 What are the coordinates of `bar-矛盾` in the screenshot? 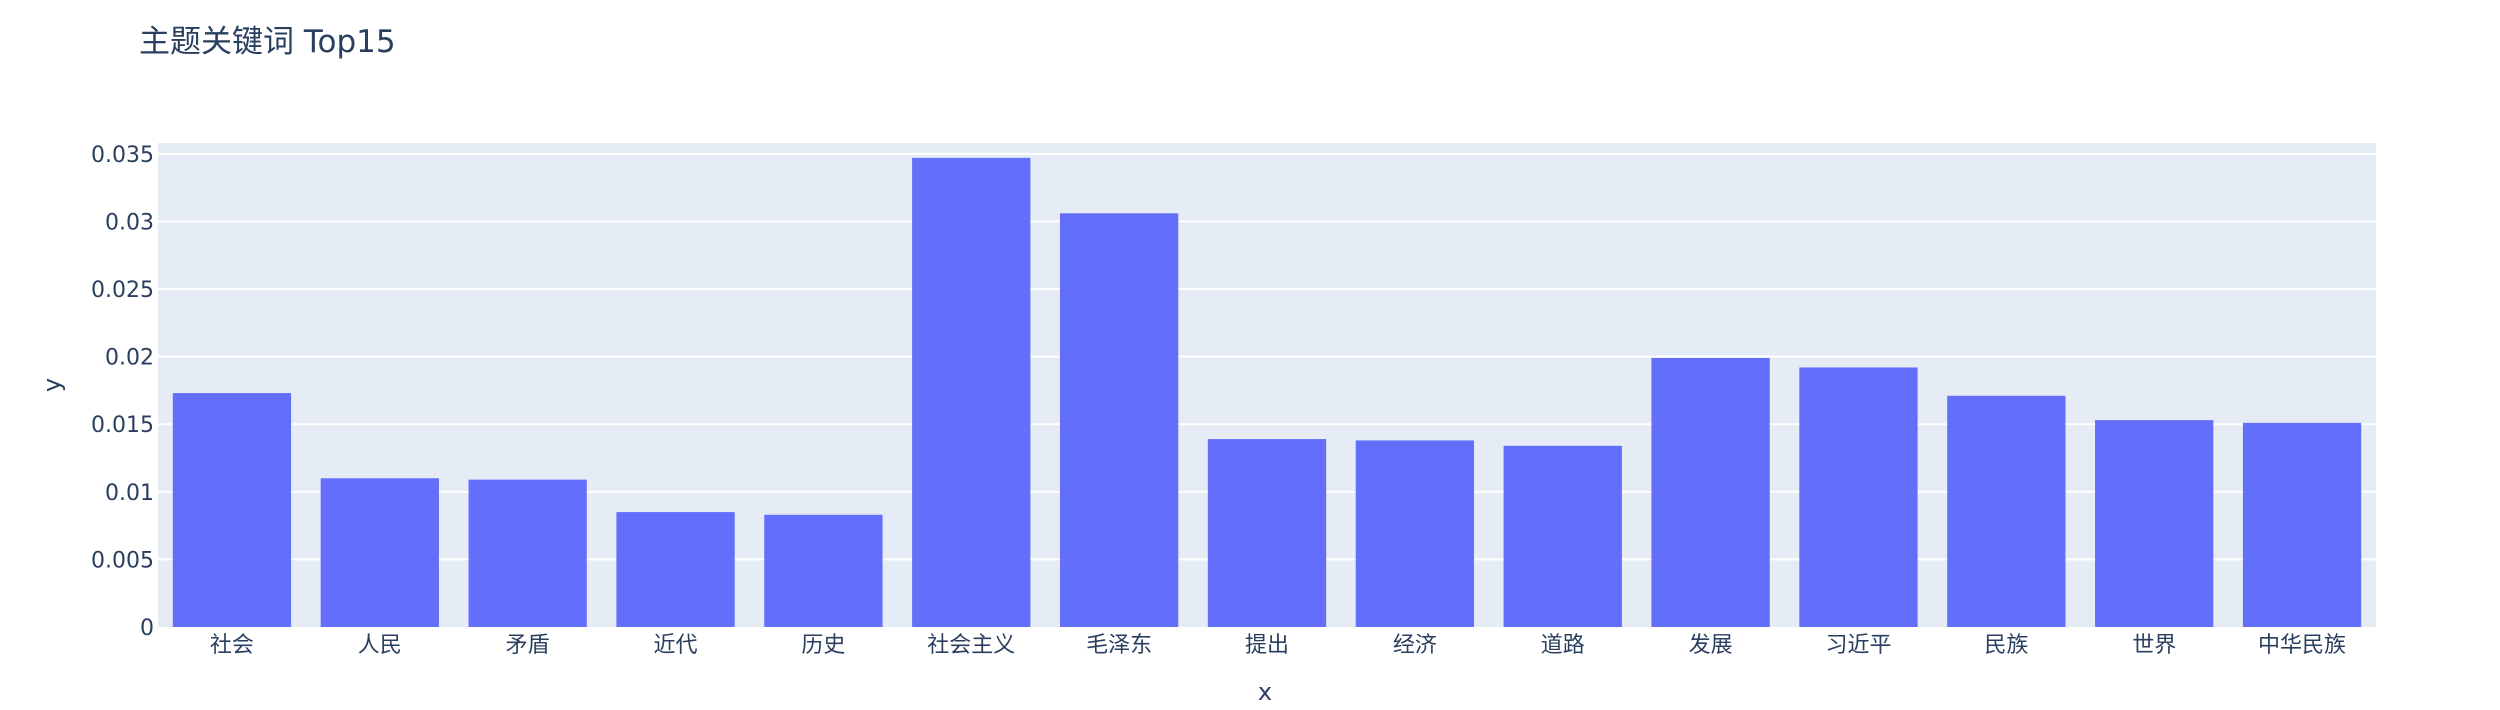 It's located at (528, 553).